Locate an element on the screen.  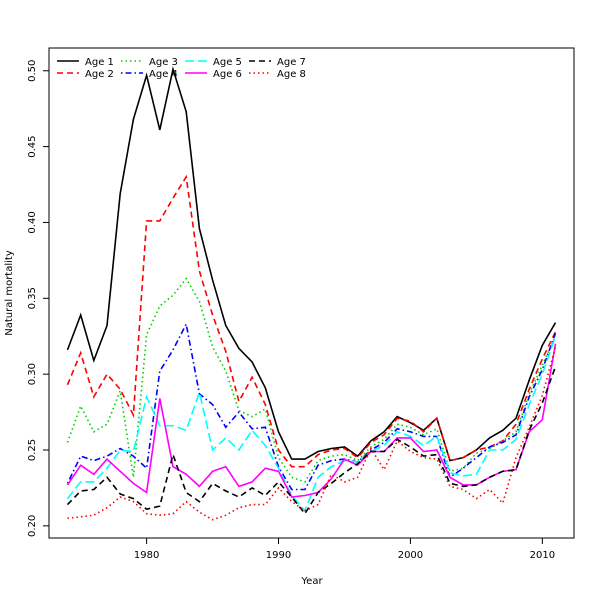
legend-label: Age 1 is located at coordinates (99, 62).